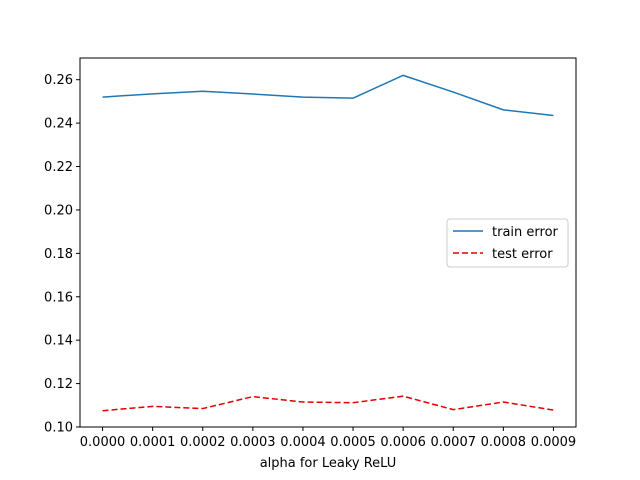 The height and width of the screenshot is (480, 640). Describe the element at coordinates (504, 442) in the screenshot. I see `x-tick-label: 0.0008` at that location.